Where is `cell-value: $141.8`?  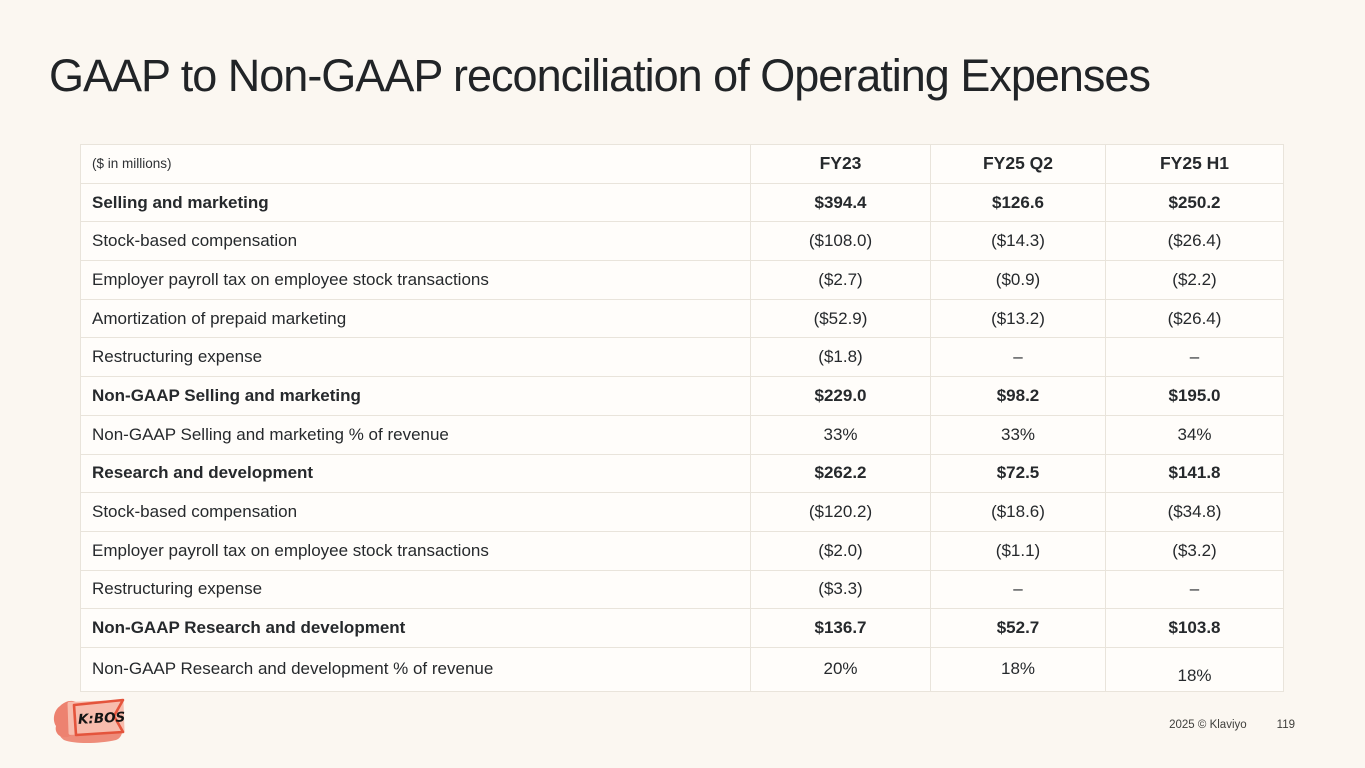 cell-value: $141.8 is located at coordinates (1194, 473).